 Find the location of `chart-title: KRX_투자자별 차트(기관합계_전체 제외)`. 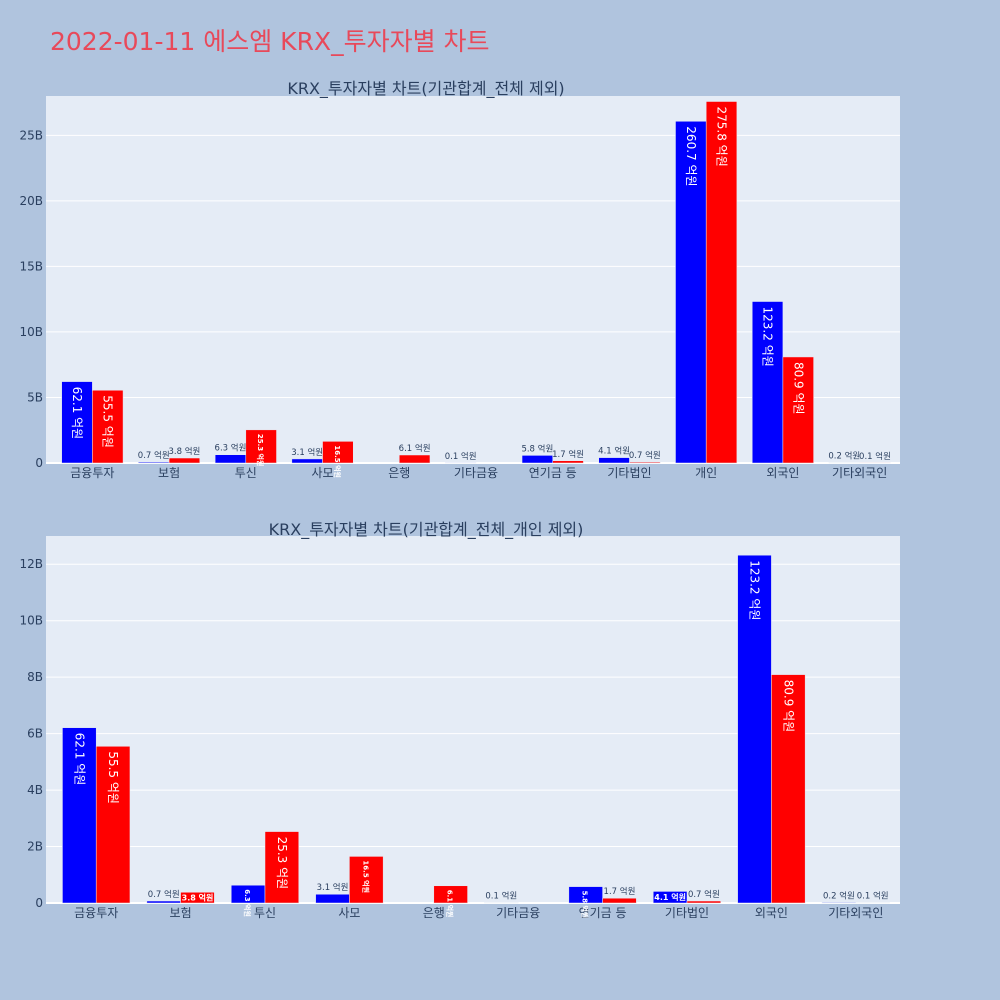

chart-title: KRX_투자자별 차트(기관합계_전체 제외) is located at coordinates (425, 89).